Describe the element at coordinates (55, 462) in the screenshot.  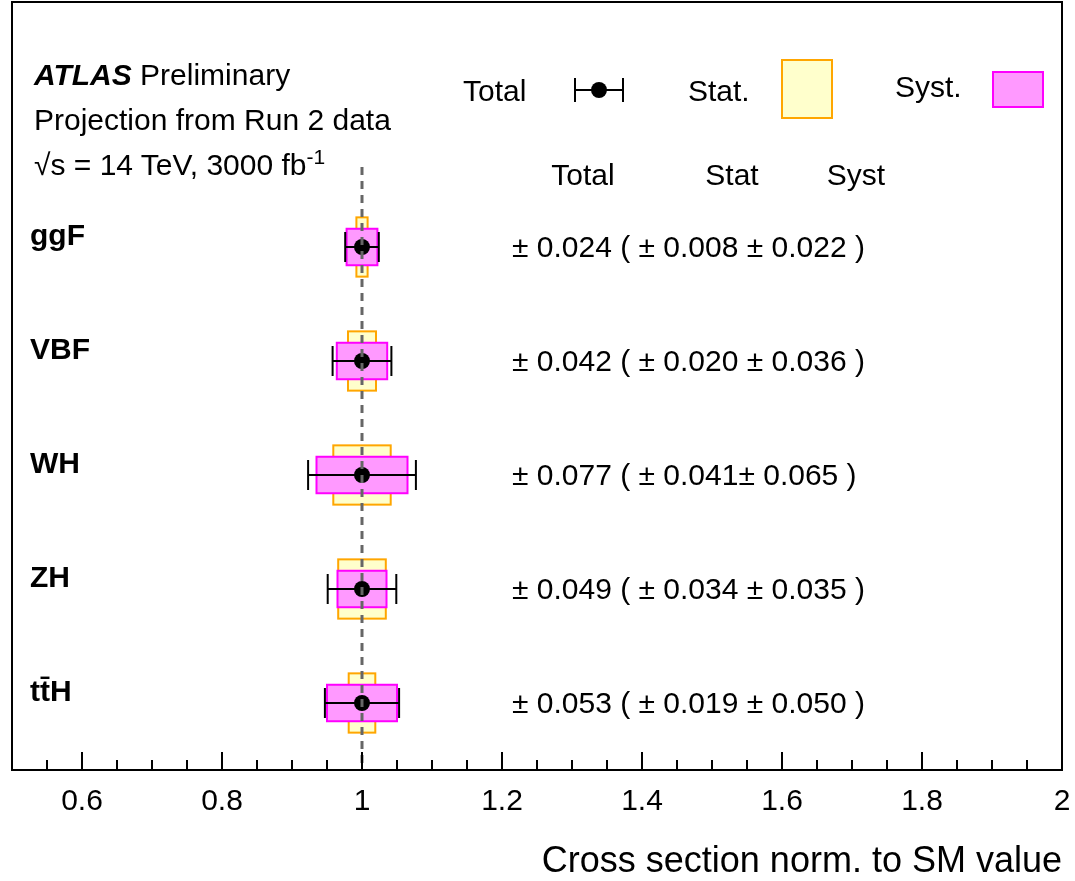
I see `y-tick-label: WH` at that location.